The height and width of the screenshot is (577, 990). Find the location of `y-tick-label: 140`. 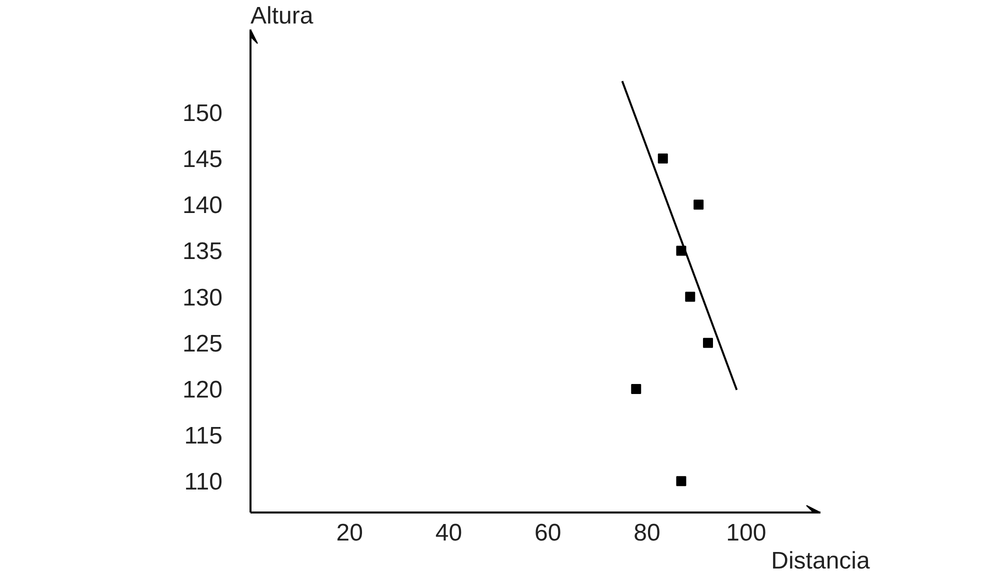

y-tick-label: 140 is located at coordinates (202, 206).